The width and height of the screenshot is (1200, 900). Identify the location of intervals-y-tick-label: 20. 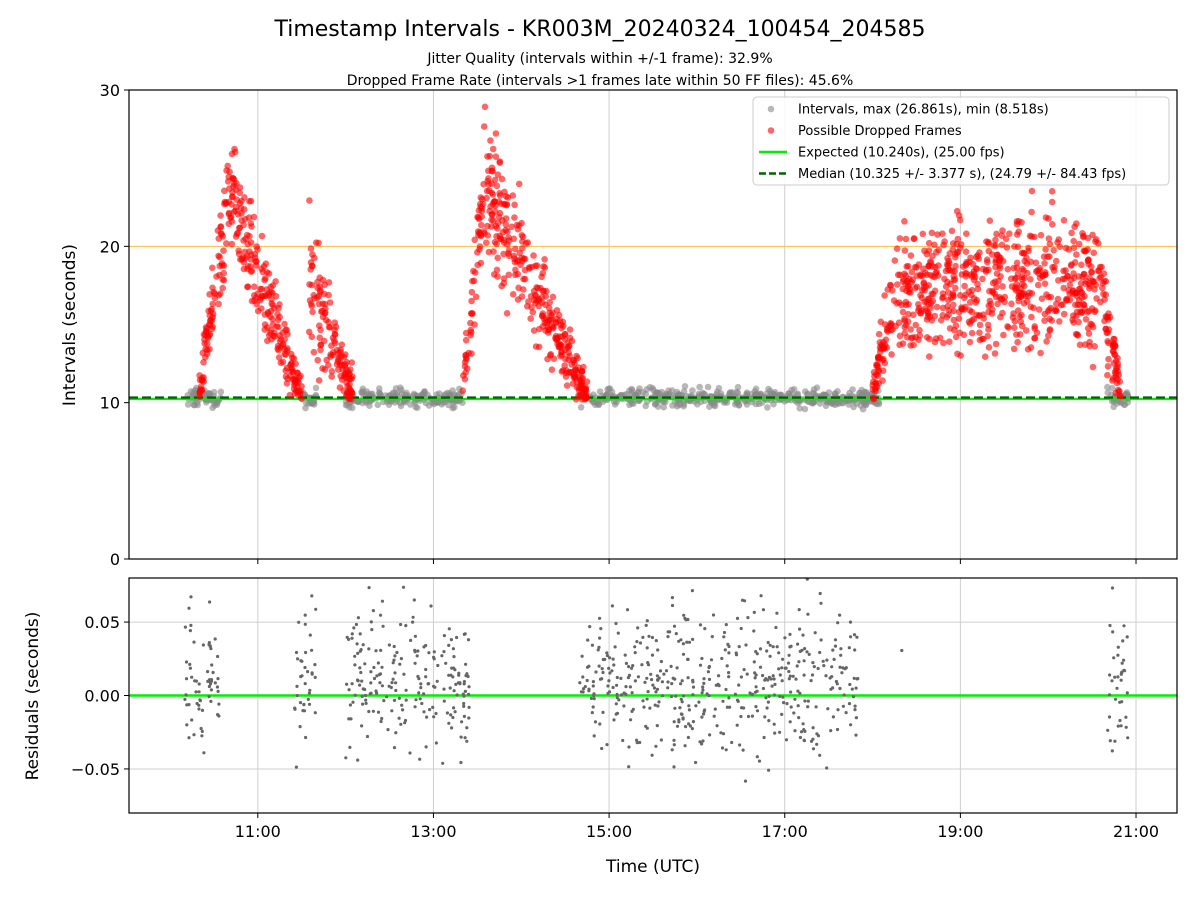
(110, 246).